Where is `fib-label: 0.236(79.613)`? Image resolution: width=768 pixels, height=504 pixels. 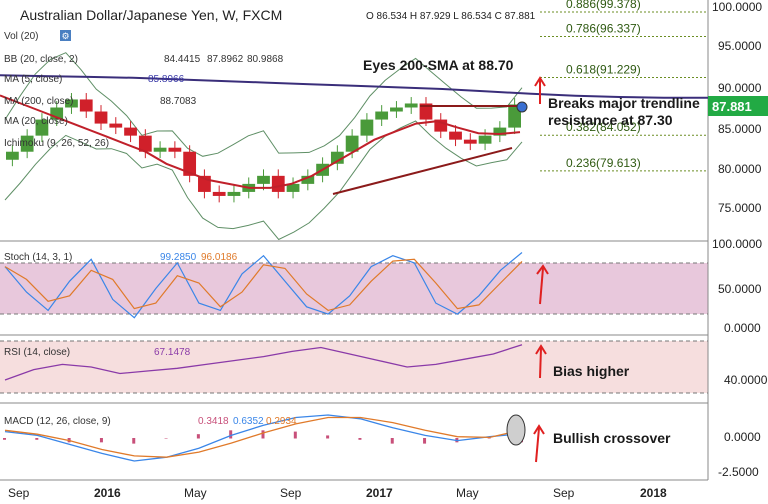
fib-label: 0.236(79.613) is located at coordinates (603, 163).